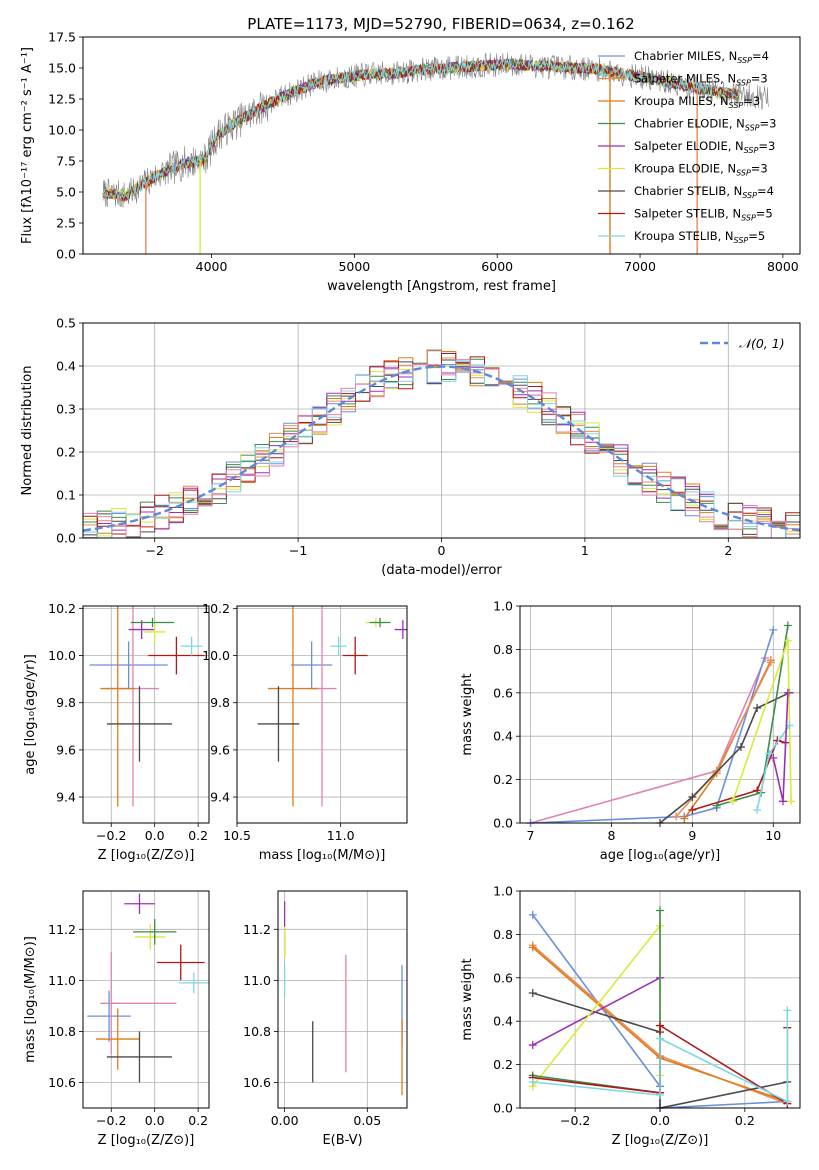 This screenshot has height=1170, width=819. What do you see at coordinates (441, 570) in the screenshot?
I see `x-axis-label: (data-model)/error` at bounding box center [441, 570].